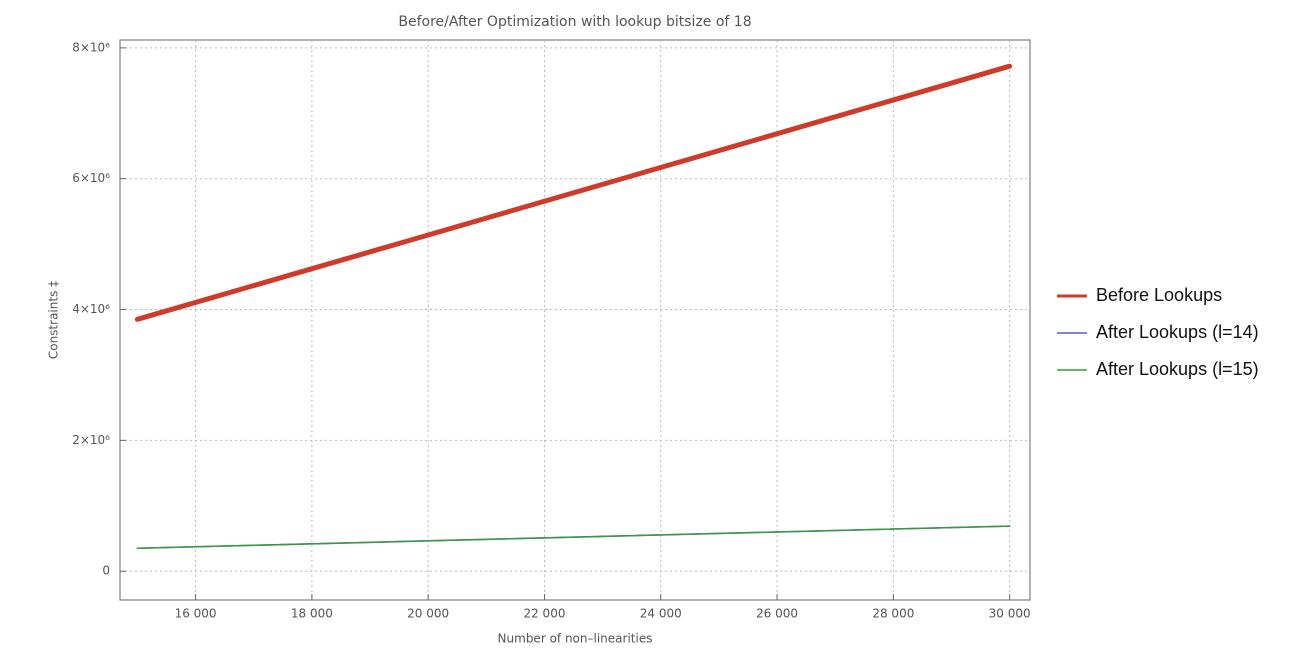  I want to click on y-axis-label: Constraints ‡, so click(54, 320).